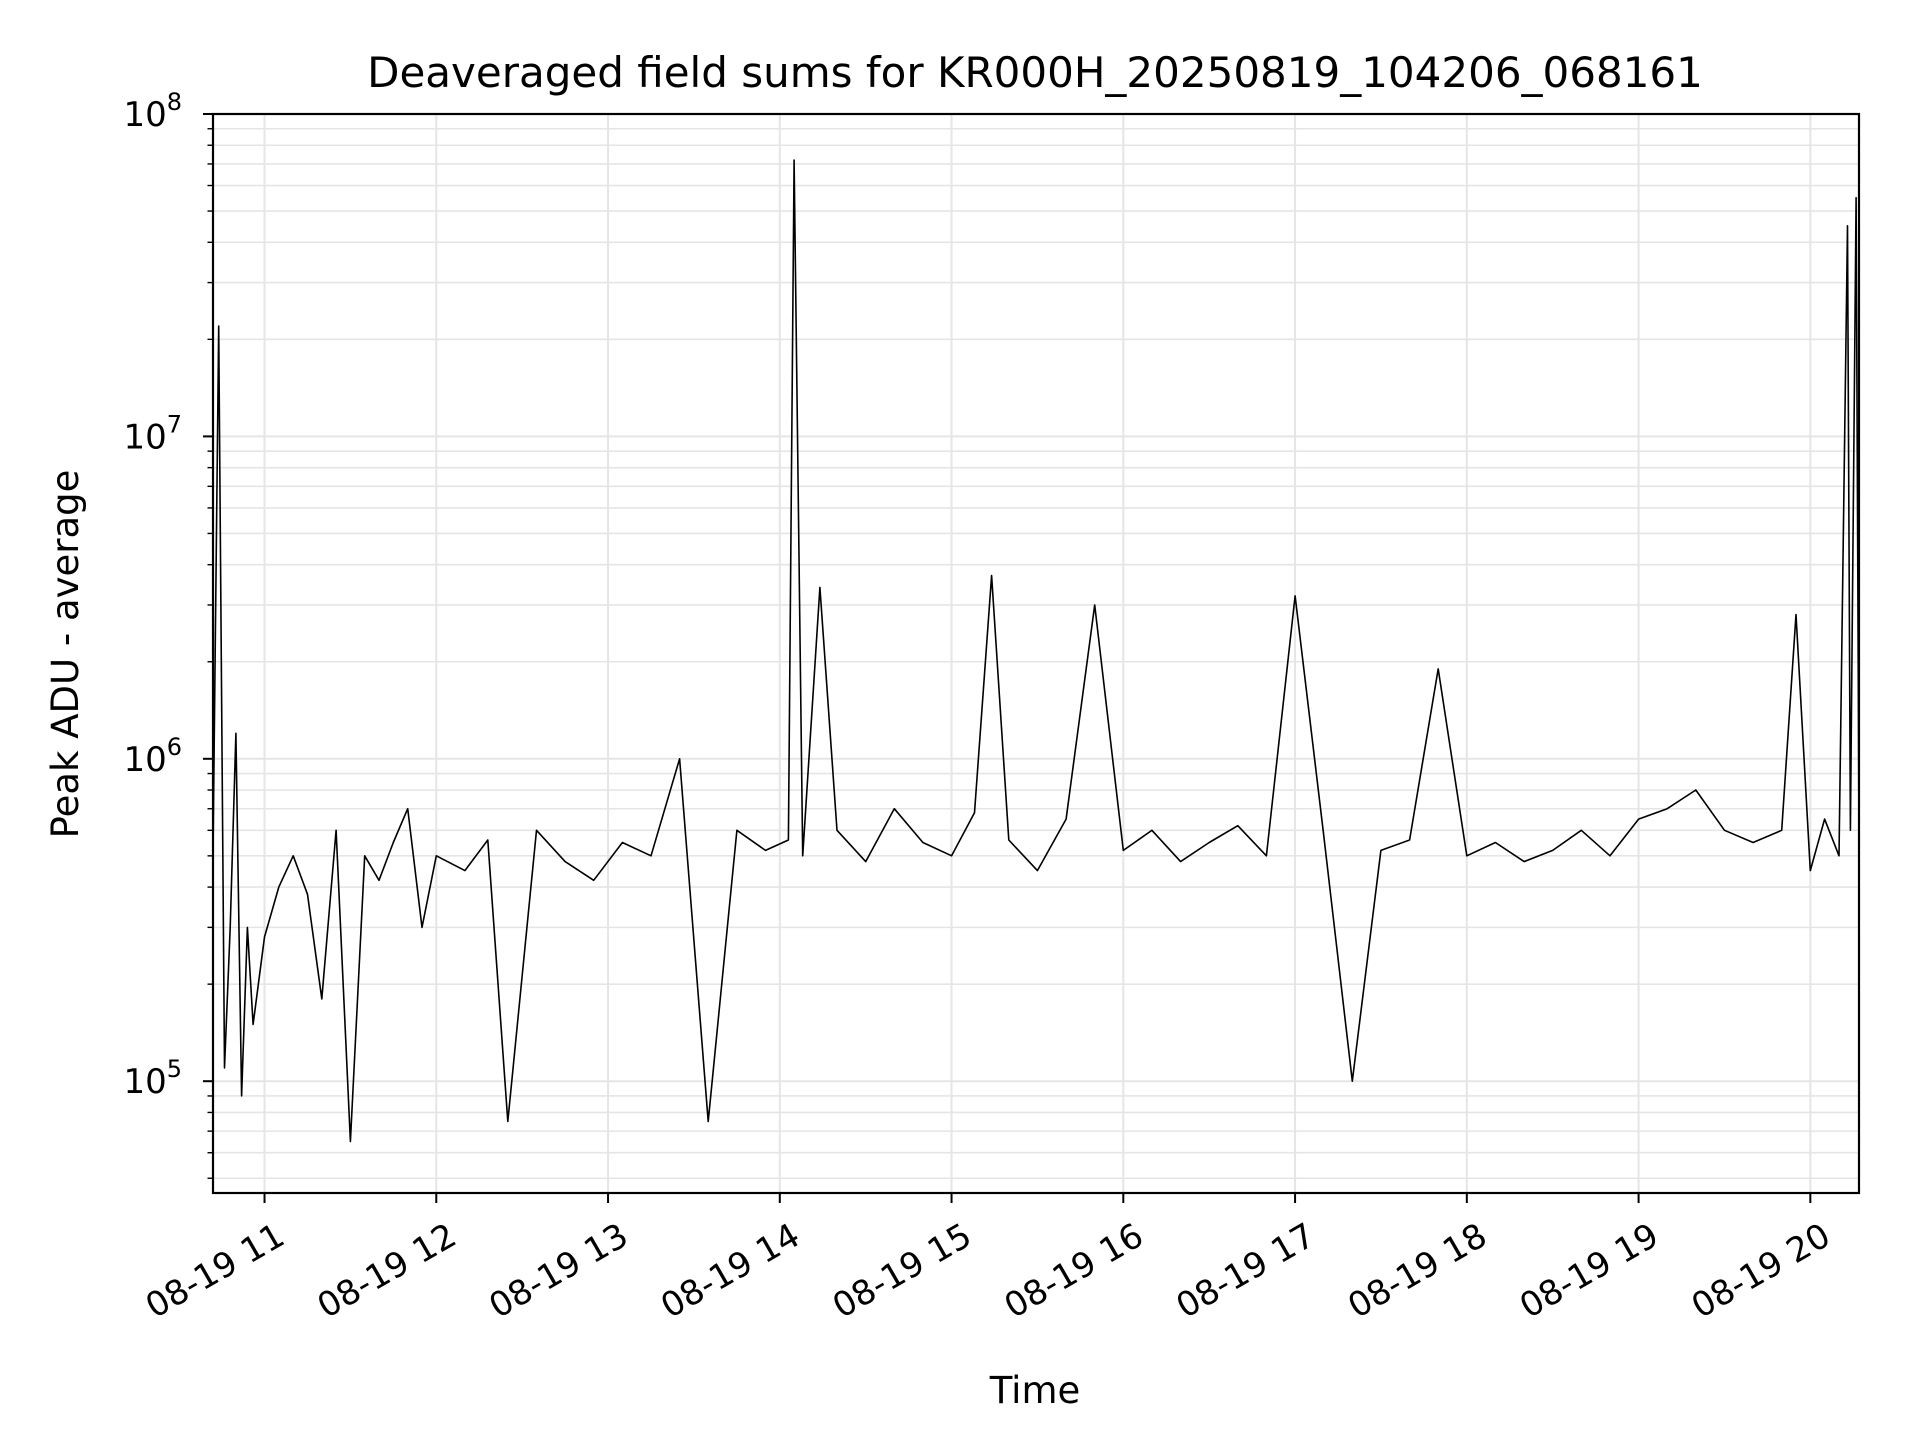 This screenshot has width=1920, height=1444. I want to click on y-tick-label: 10⁶, so click(152, 756).